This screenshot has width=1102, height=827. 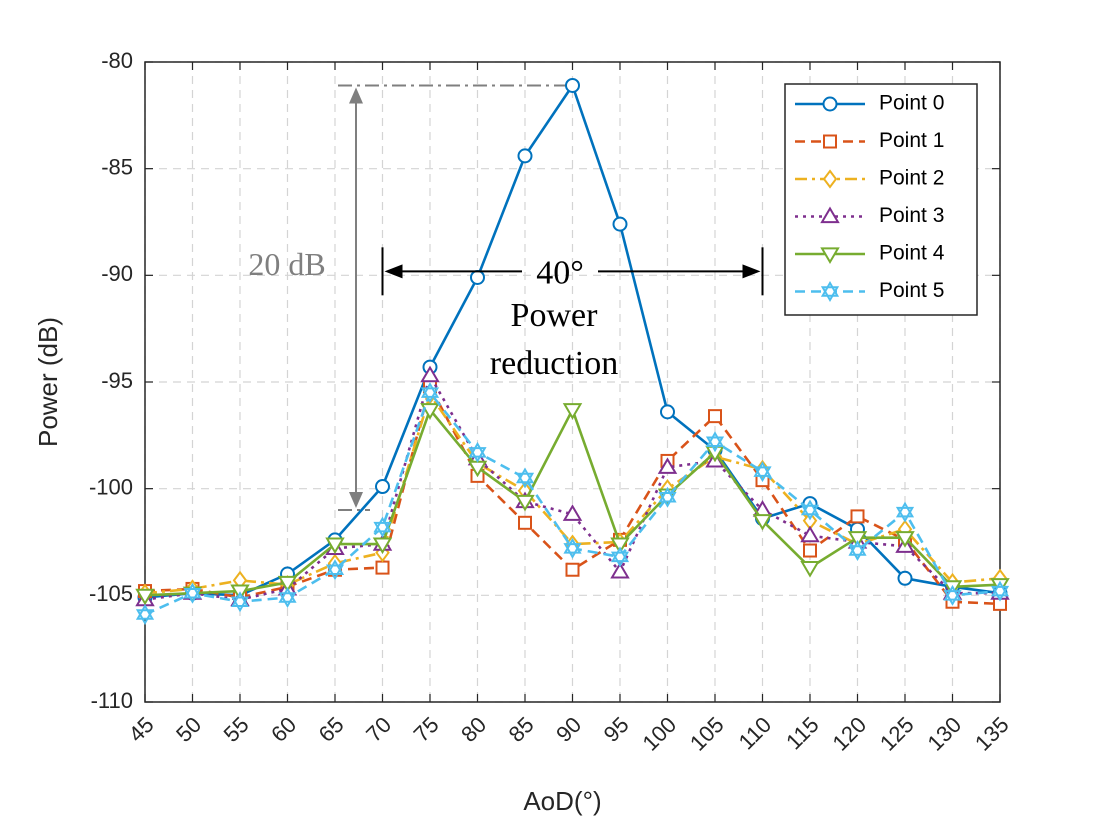 I want to click on legend-item: Point 5, so click(x=869, y=290).